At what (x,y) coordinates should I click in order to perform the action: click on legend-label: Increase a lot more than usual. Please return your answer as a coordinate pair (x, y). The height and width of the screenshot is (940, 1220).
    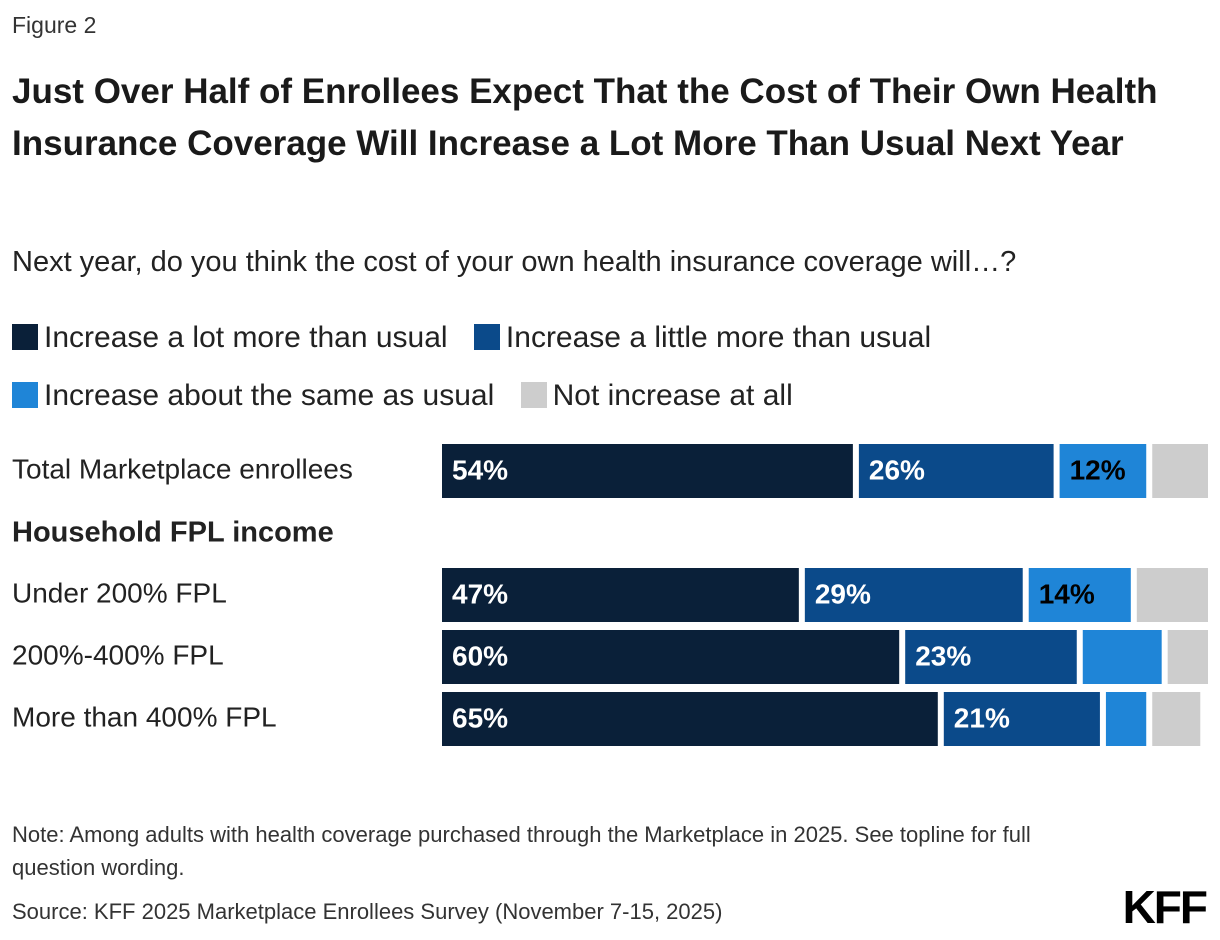
    Looking at the image, I should click on (246, 337).